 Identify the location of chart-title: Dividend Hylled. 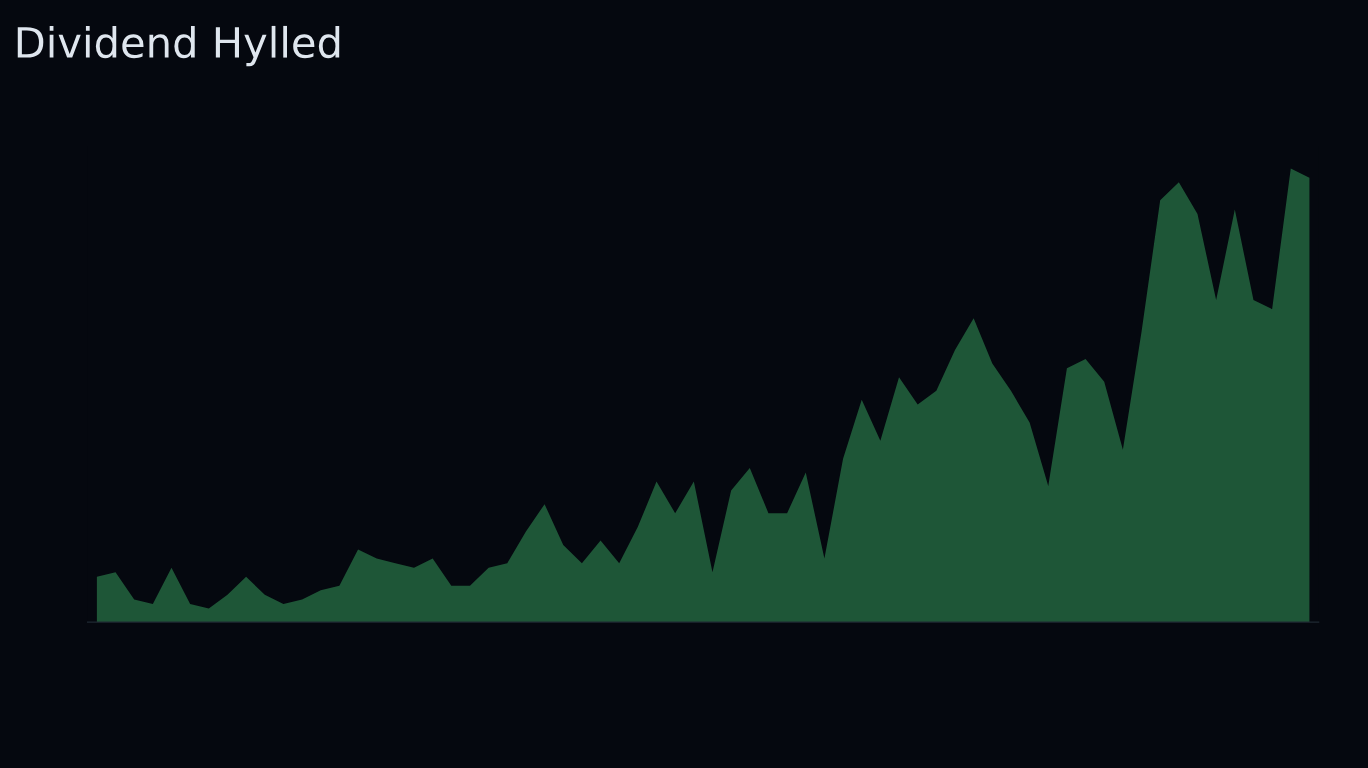
(178, 46).